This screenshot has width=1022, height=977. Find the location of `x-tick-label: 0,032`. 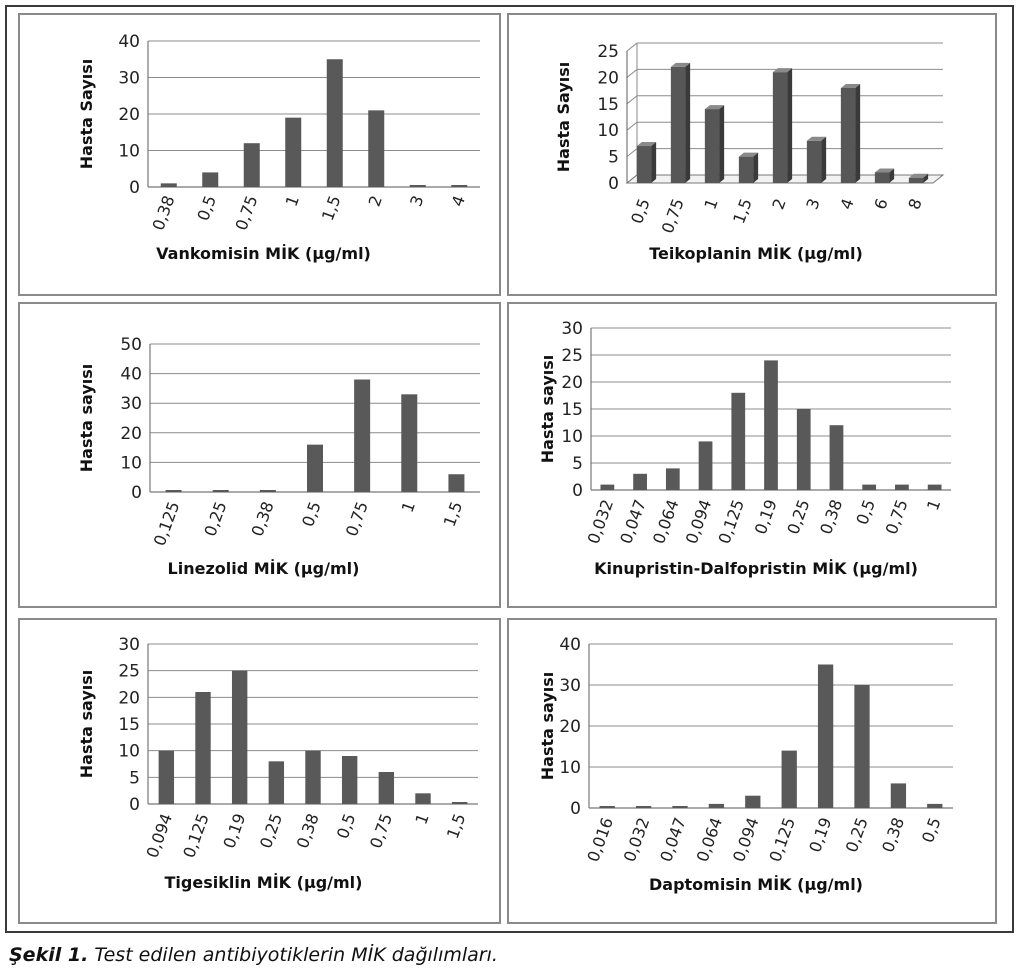

x-tick-label: 0,032 is located at coordinates (601, 522).